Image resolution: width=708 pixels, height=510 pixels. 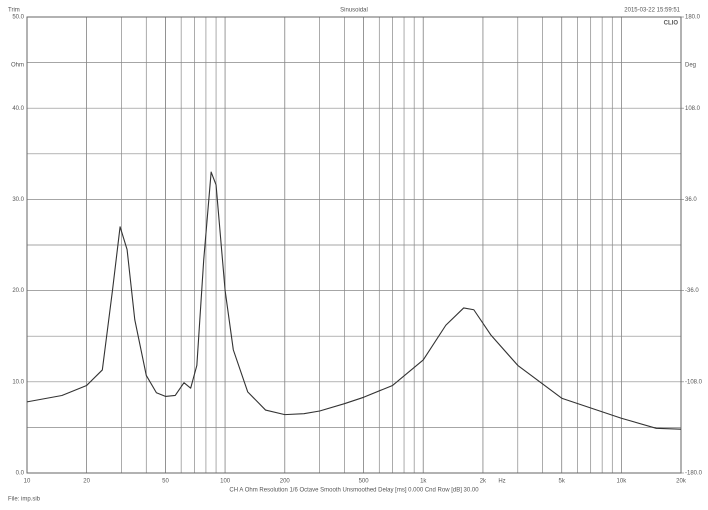 I want to click on x-tick-label: 500, so click(x=364, y=482).